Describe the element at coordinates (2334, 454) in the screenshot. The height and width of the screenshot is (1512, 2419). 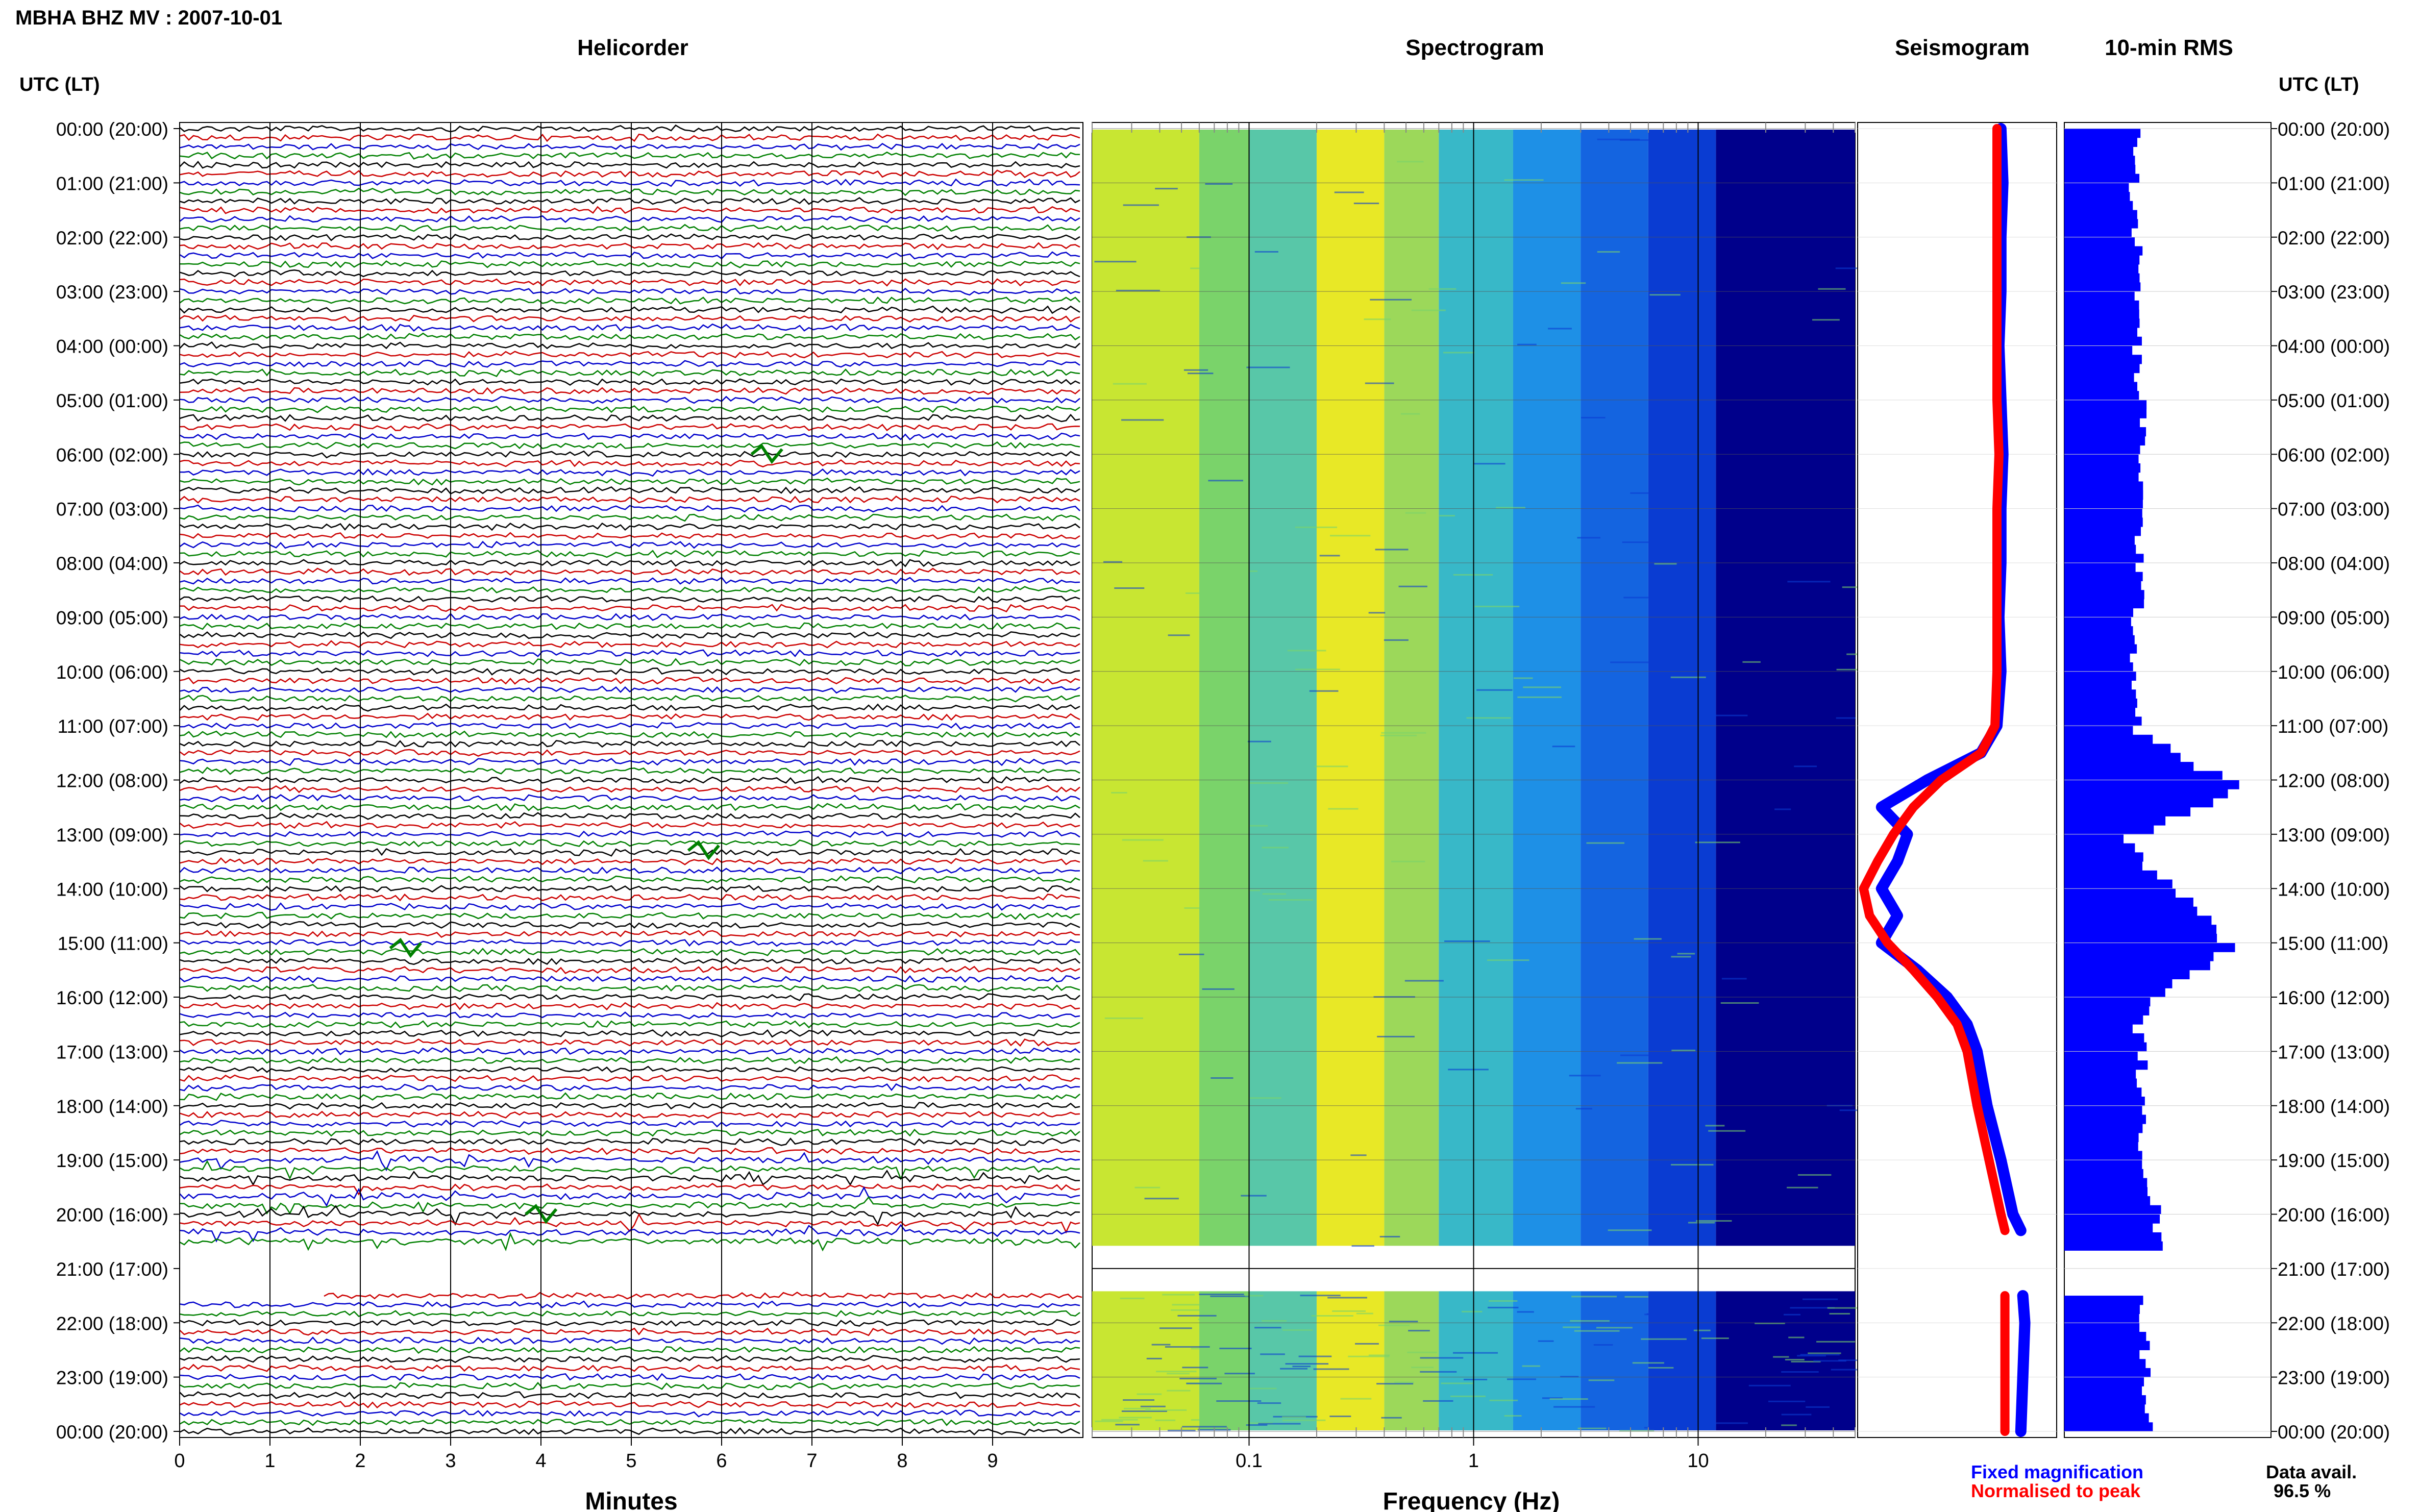
I see `time-label-right: 06:00 (02:00)` at that location.